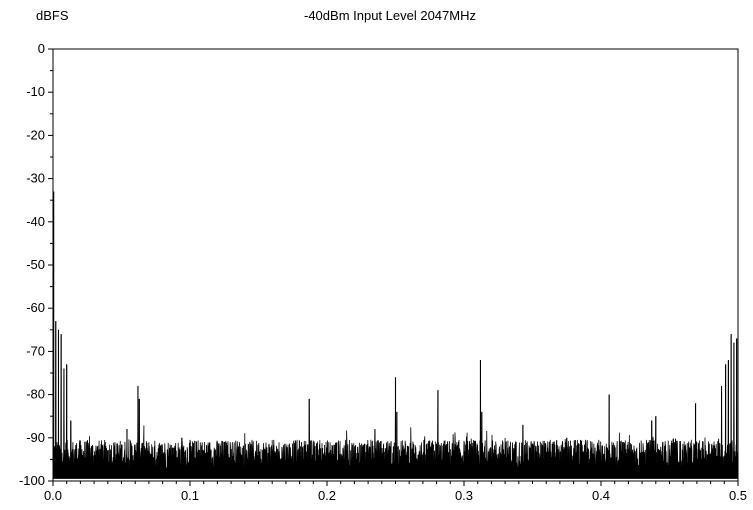  I want to click on y-tick-label: -100, so click(32, 480).